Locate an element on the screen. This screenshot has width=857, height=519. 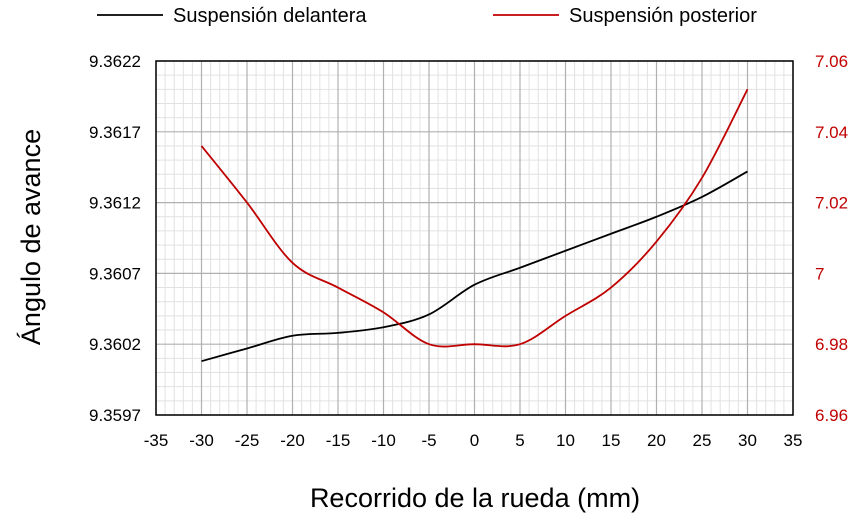
x-tick-label: 0 is located at coordinates (474, 440).